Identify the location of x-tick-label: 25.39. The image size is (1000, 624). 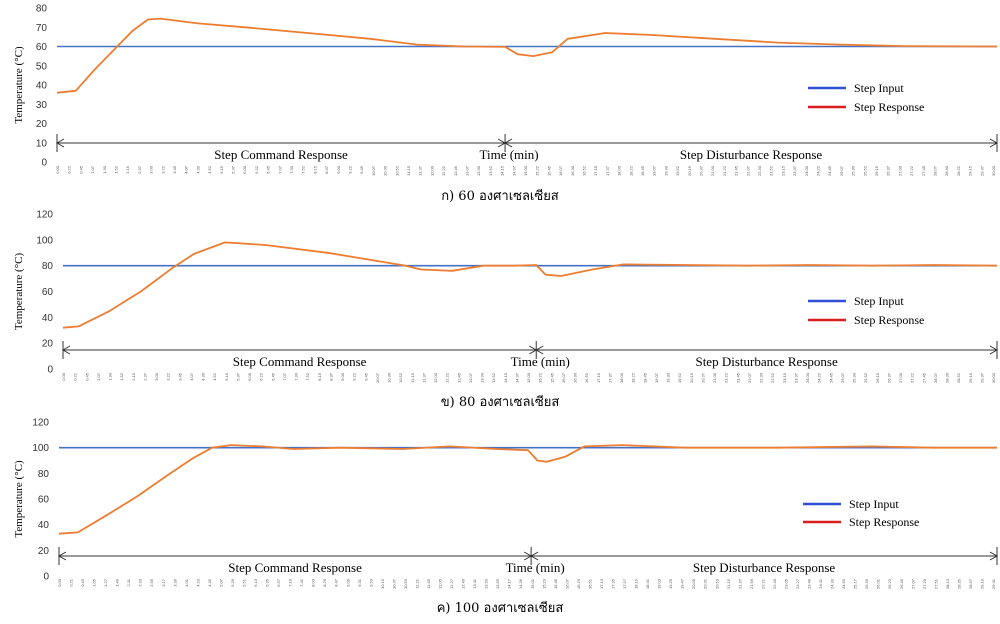
(866, 583).